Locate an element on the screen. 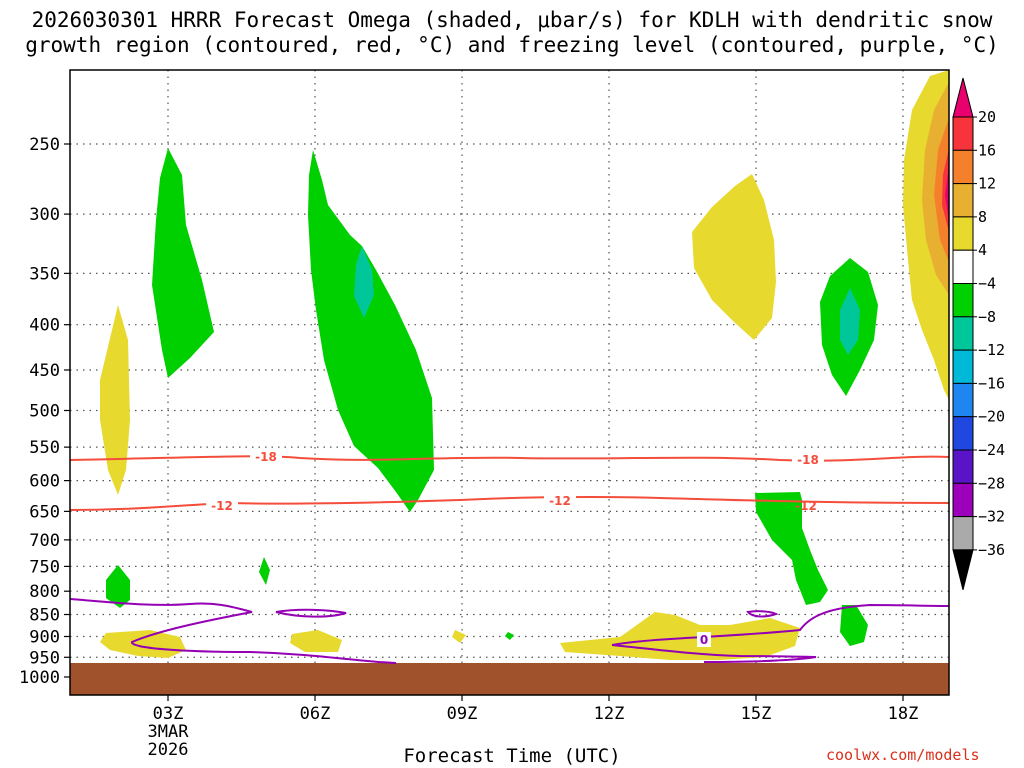 This screenshot has height=768, width=1024. colorbar-tick-label: 16 is located at coordinates (987, 150).